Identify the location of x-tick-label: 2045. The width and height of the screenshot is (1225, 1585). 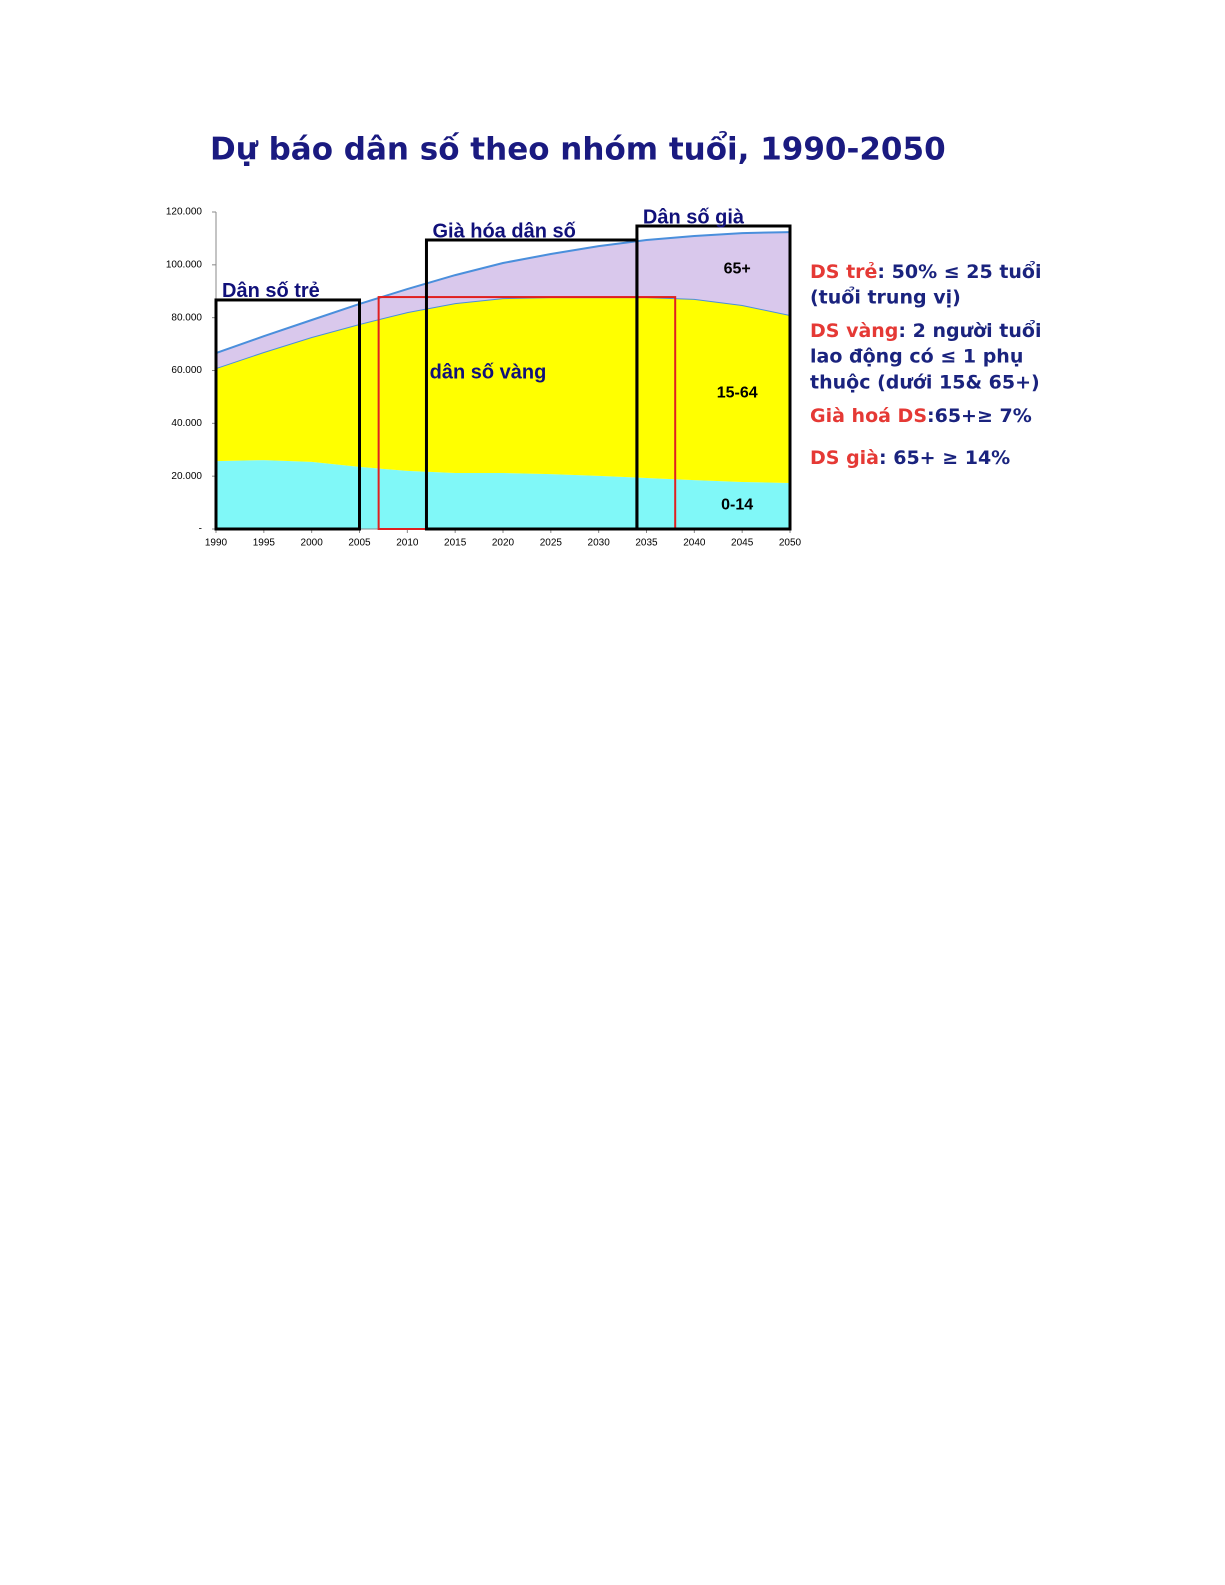
(742, 543).